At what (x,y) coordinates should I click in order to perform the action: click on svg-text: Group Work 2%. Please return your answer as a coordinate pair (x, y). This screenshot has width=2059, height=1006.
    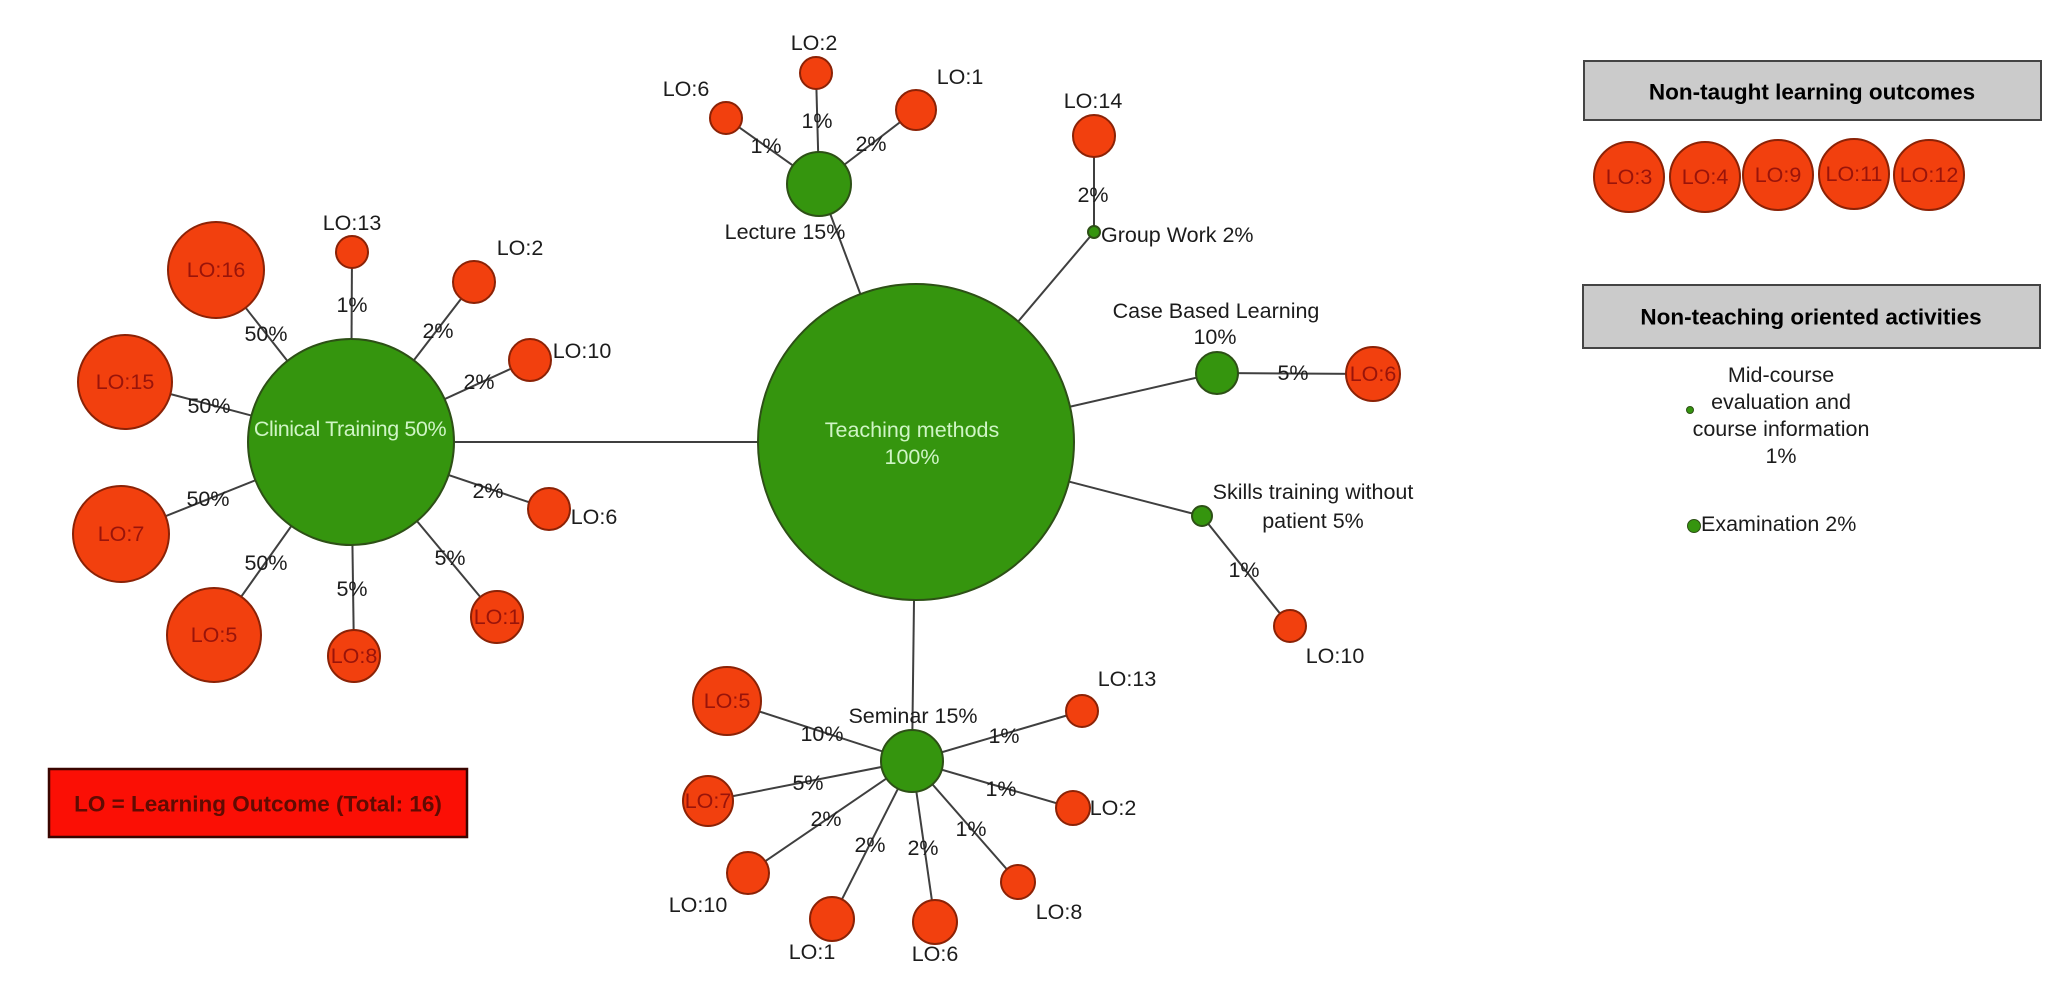
    Looking at the image, I should click on (1177, 235).